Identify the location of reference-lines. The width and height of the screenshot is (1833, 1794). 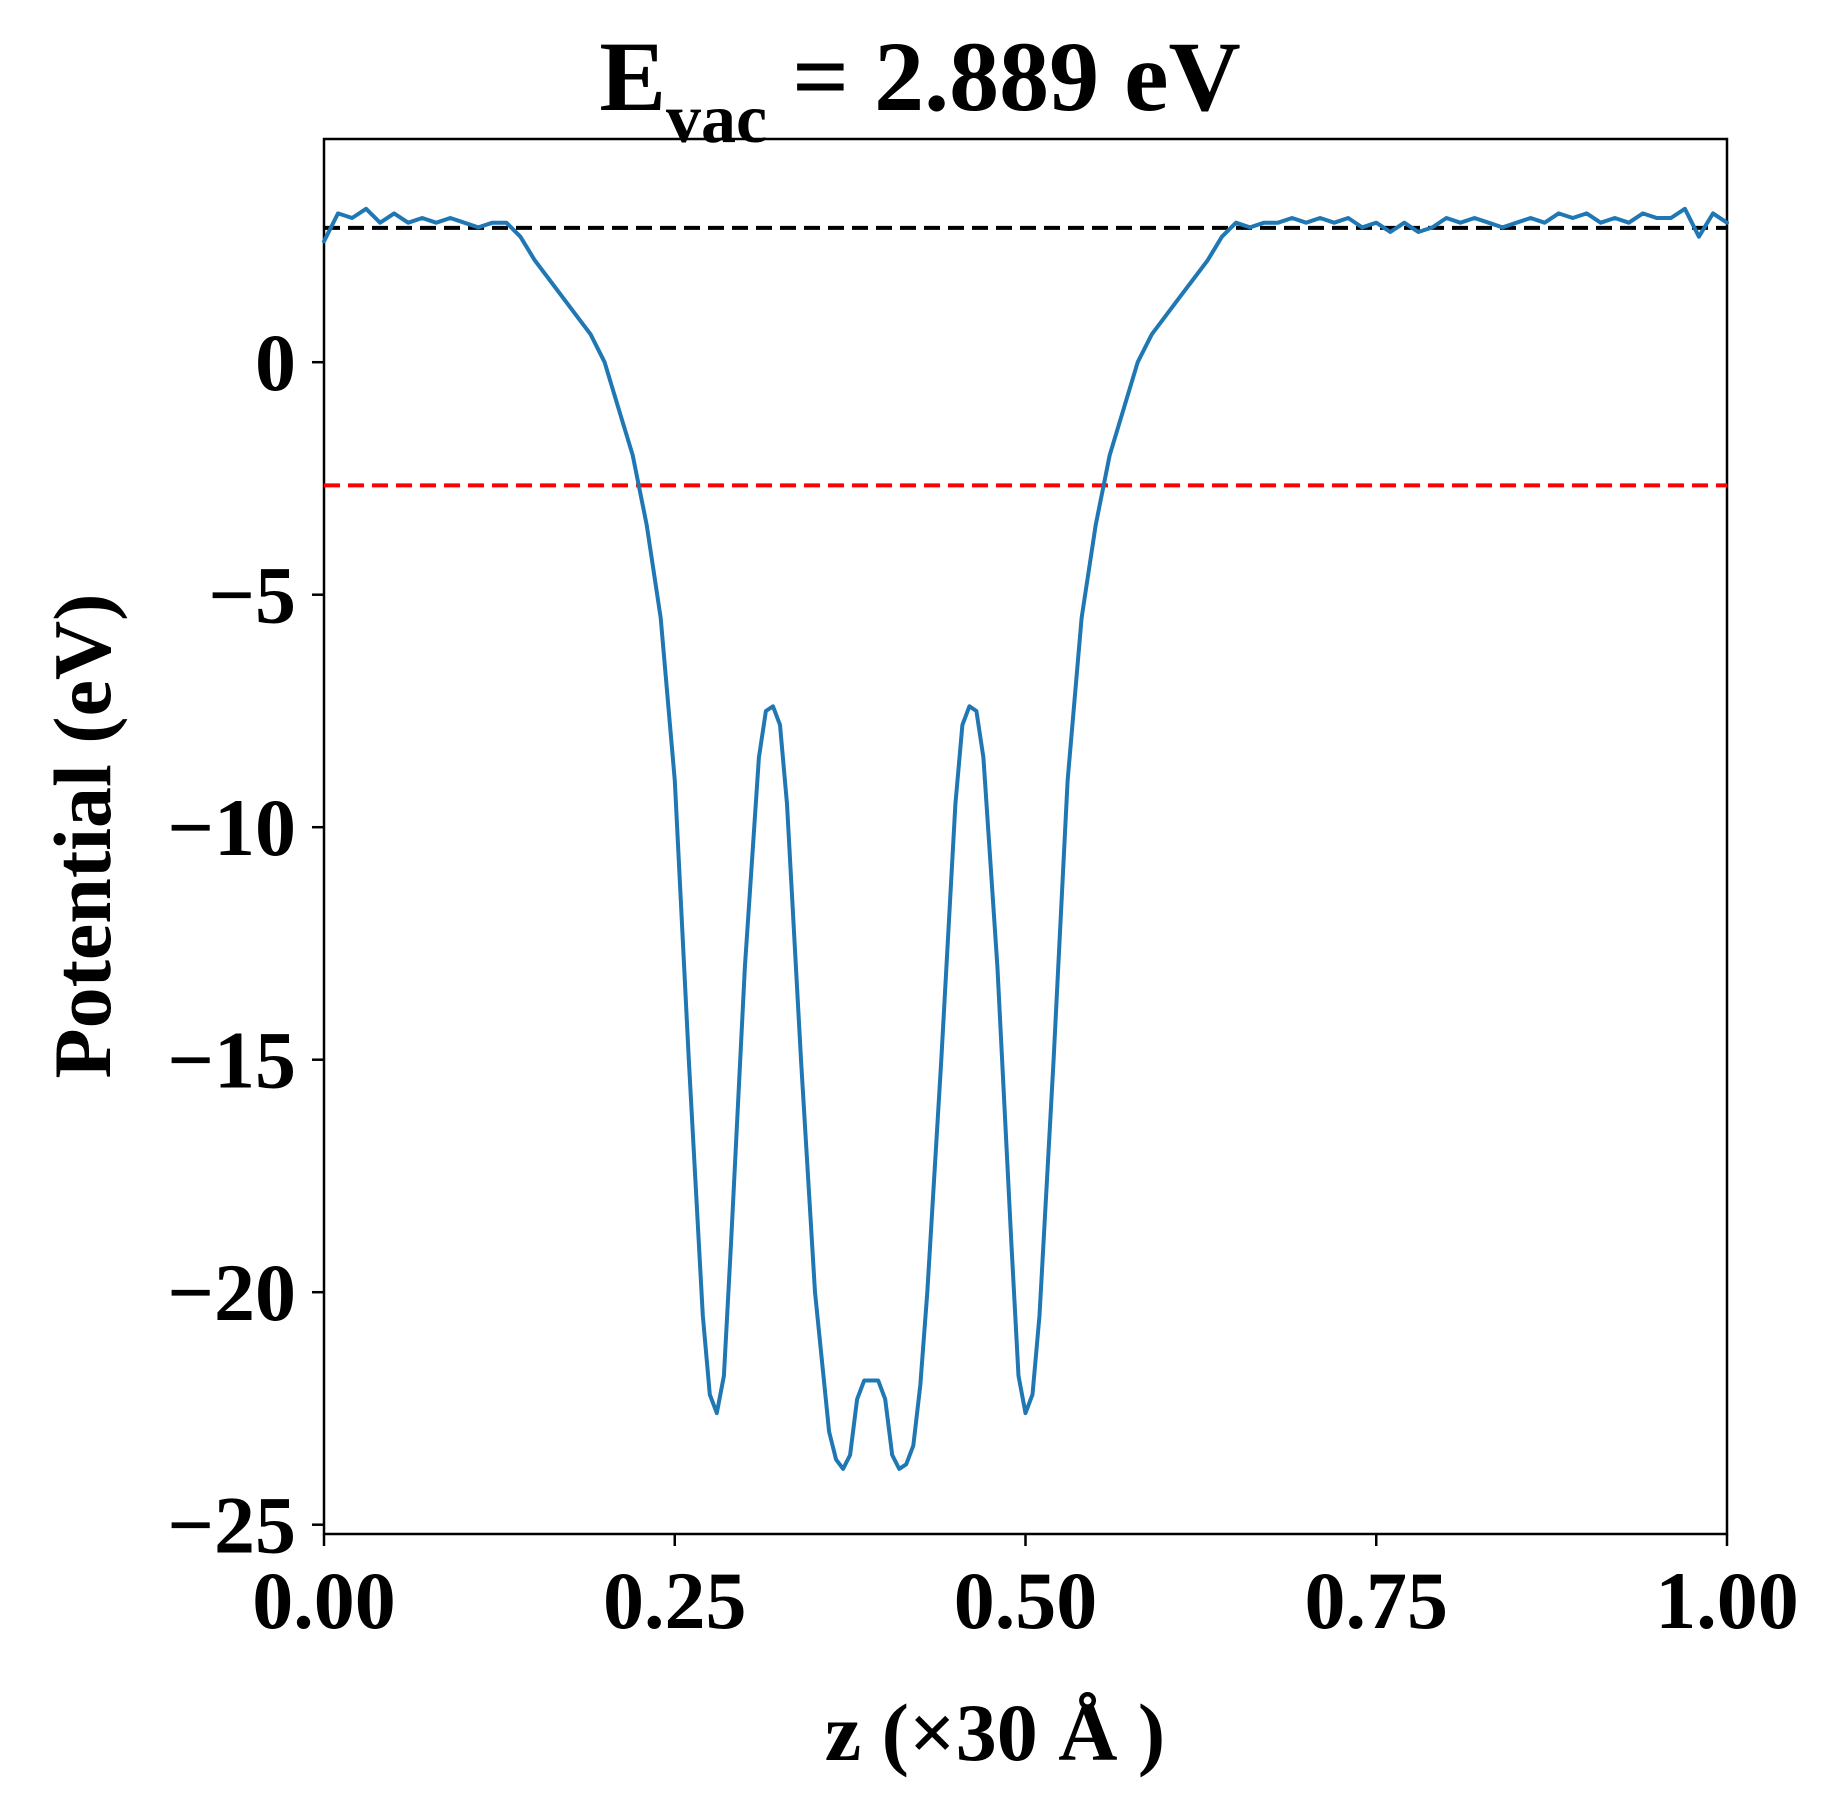
(1025, 356).